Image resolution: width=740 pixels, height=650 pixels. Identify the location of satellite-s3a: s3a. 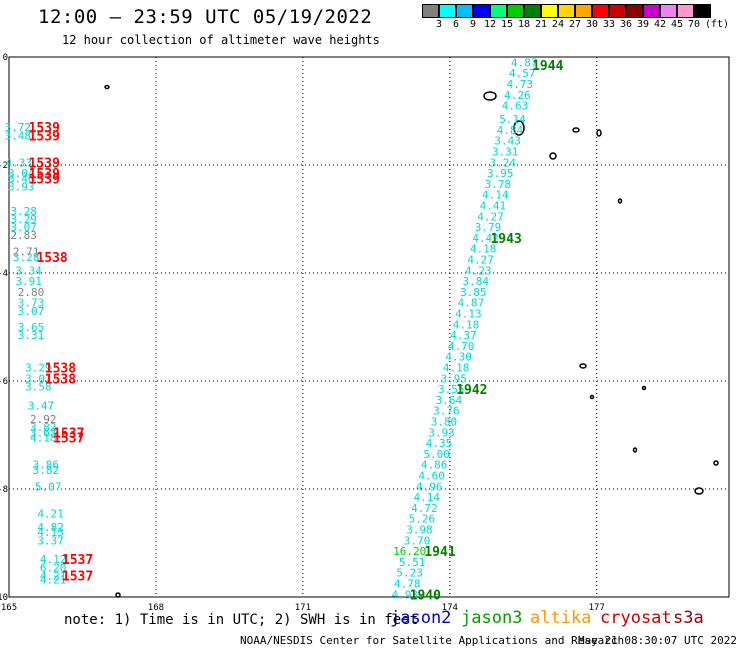
(688, 618).